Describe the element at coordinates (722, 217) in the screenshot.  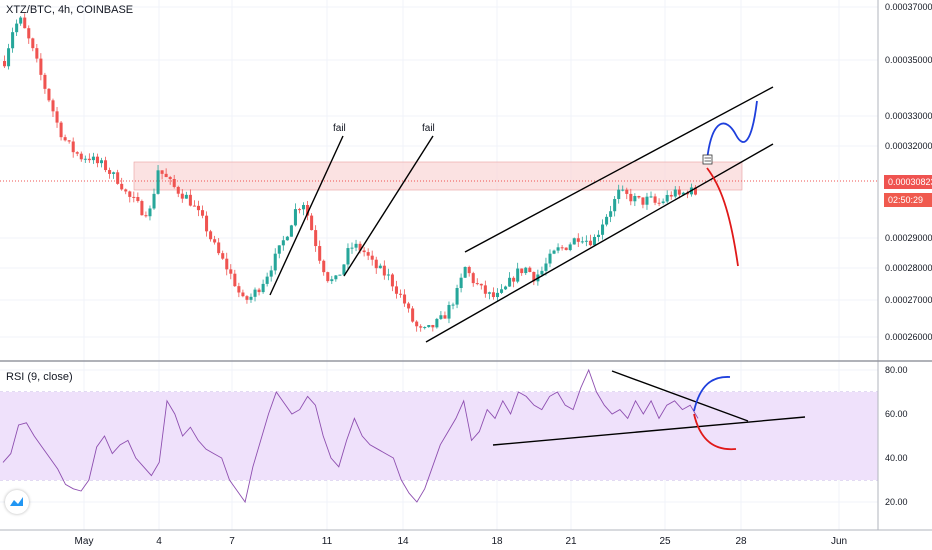
I see `bearish-projection` at that location.